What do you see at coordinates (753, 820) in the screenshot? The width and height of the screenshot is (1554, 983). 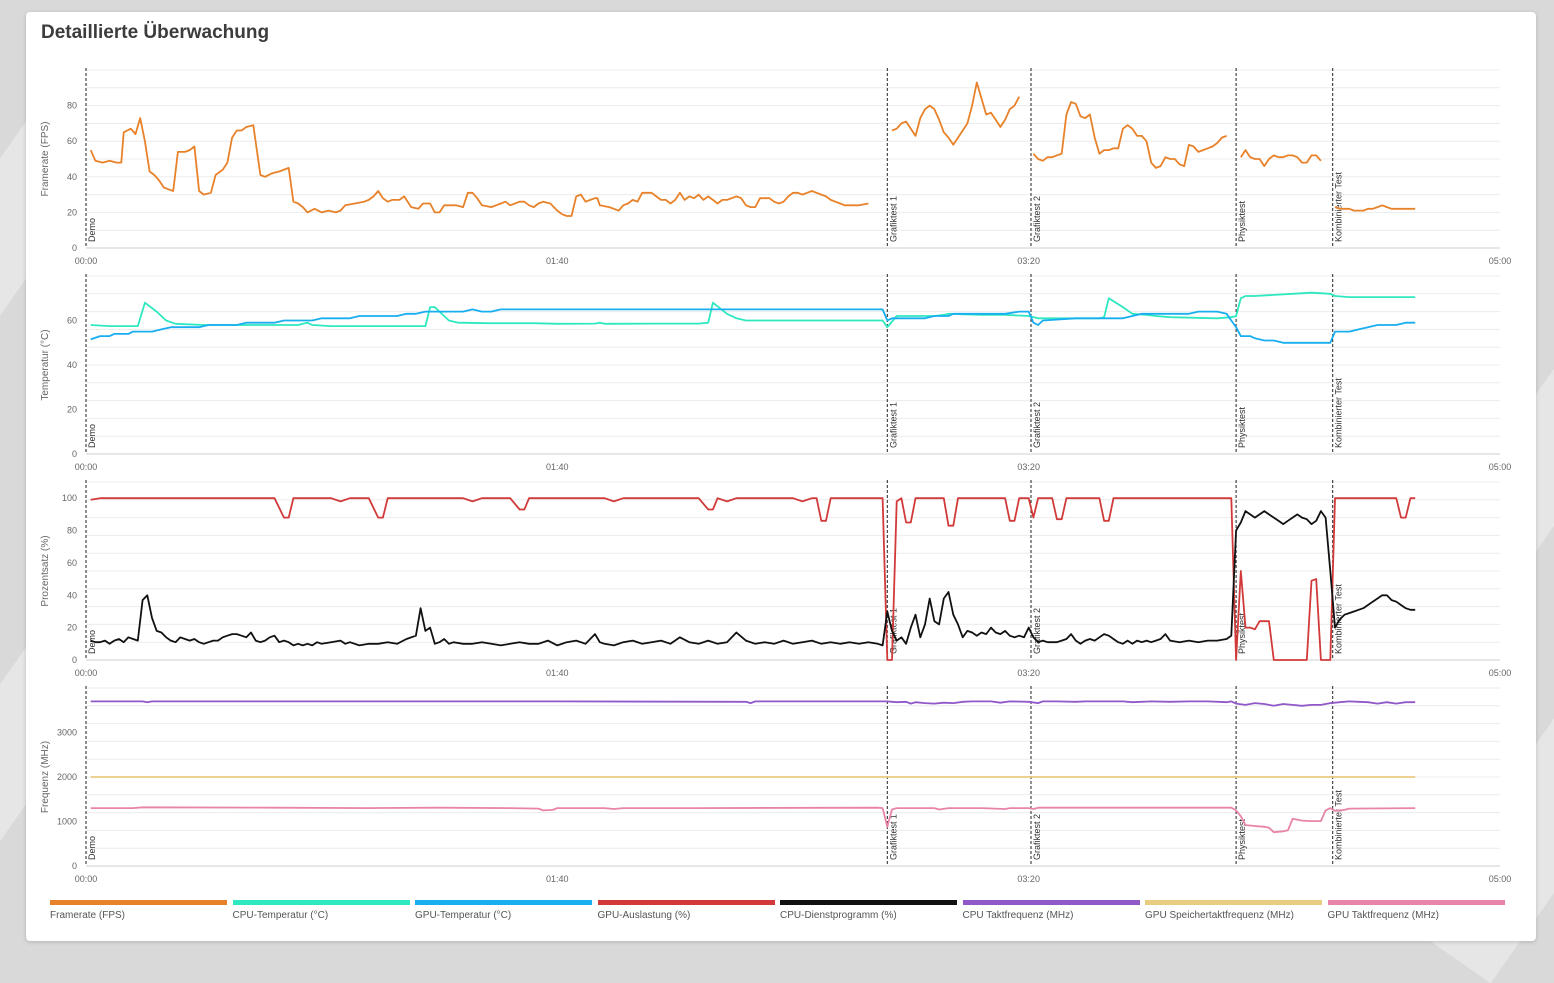 I see `series-line-gpu-taktfrequenz-mhz` at bounding box center [753, 820].